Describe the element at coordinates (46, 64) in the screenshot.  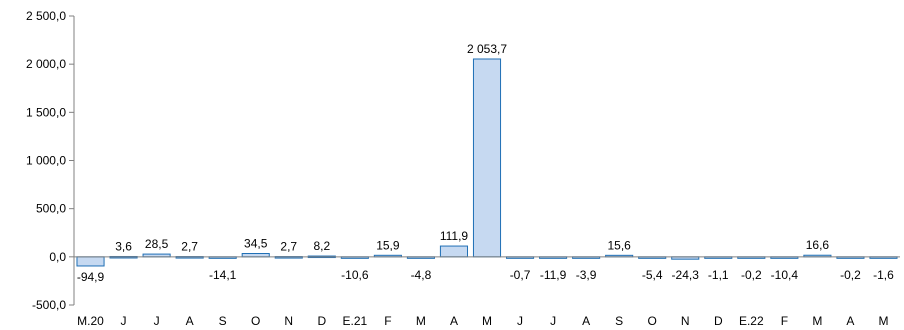
I see `y-tick-label: 2 000,0` at that location.